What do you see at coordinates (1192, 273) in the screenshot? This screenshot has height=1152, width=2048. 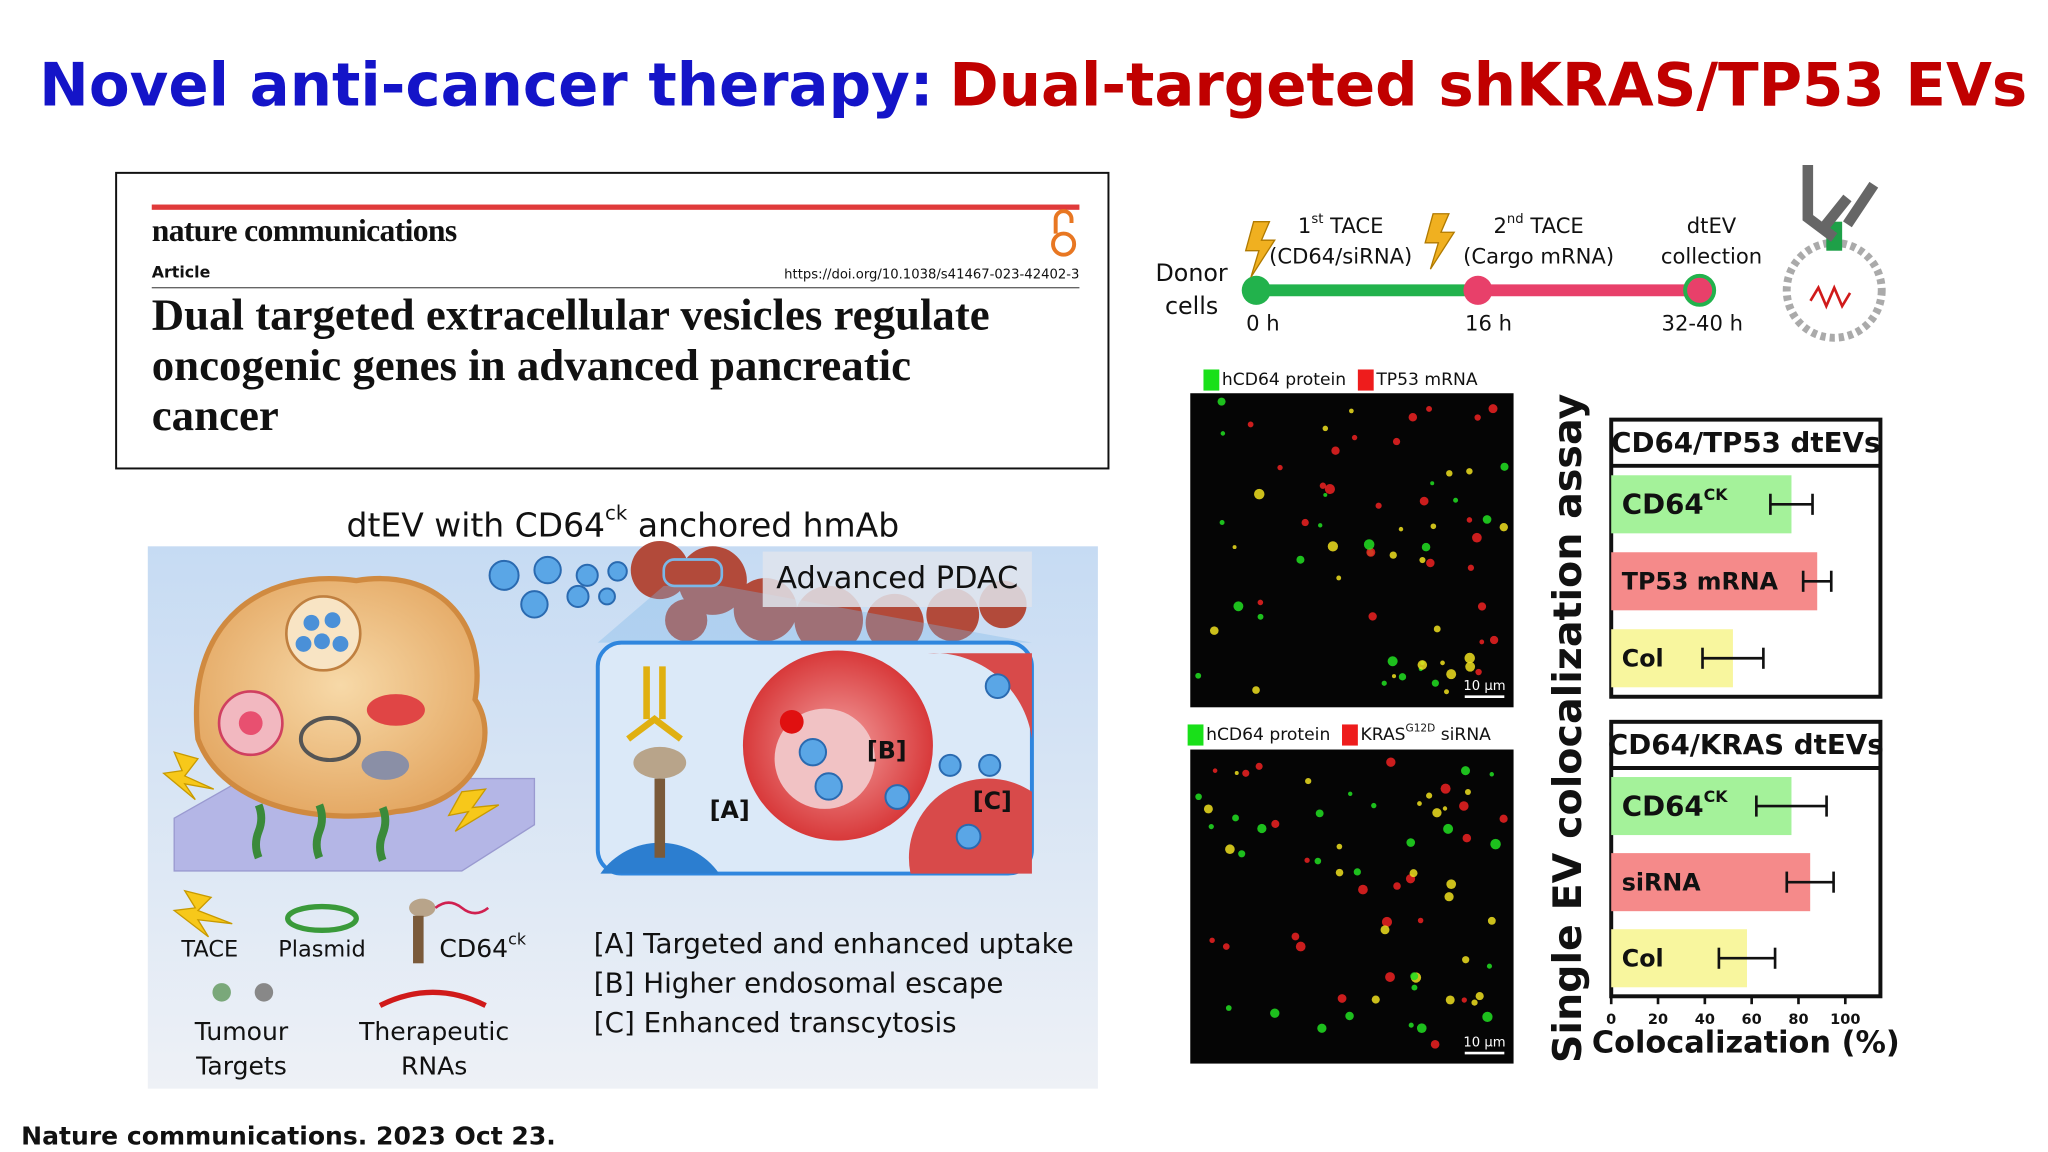 I see `timeline-source: Donor` at bounding box center [1192, 273].